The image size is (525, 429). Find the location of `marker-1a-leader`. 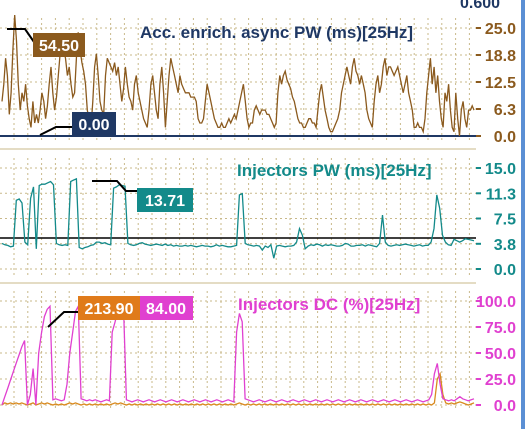

marker-1a-leader is located at coordinates (21, 35).